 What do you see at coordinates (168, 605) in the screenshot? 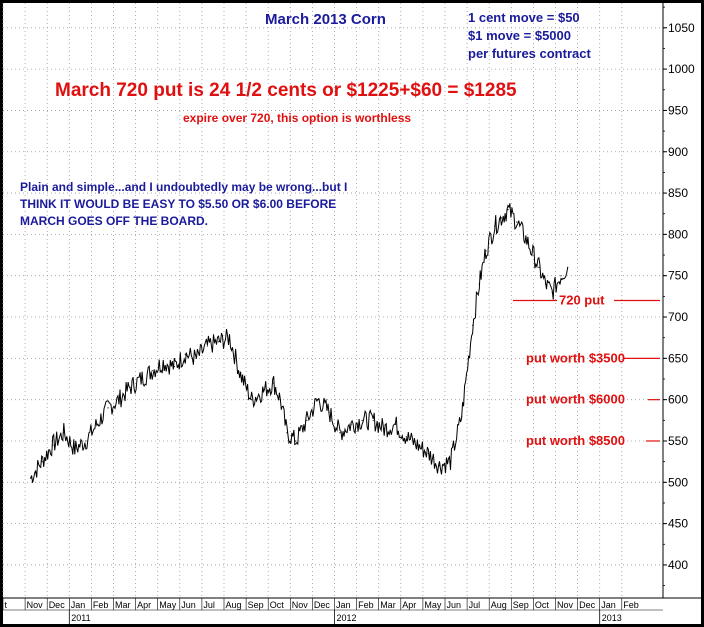
I see `x-month-label: May` at bounding box center [168, 605].